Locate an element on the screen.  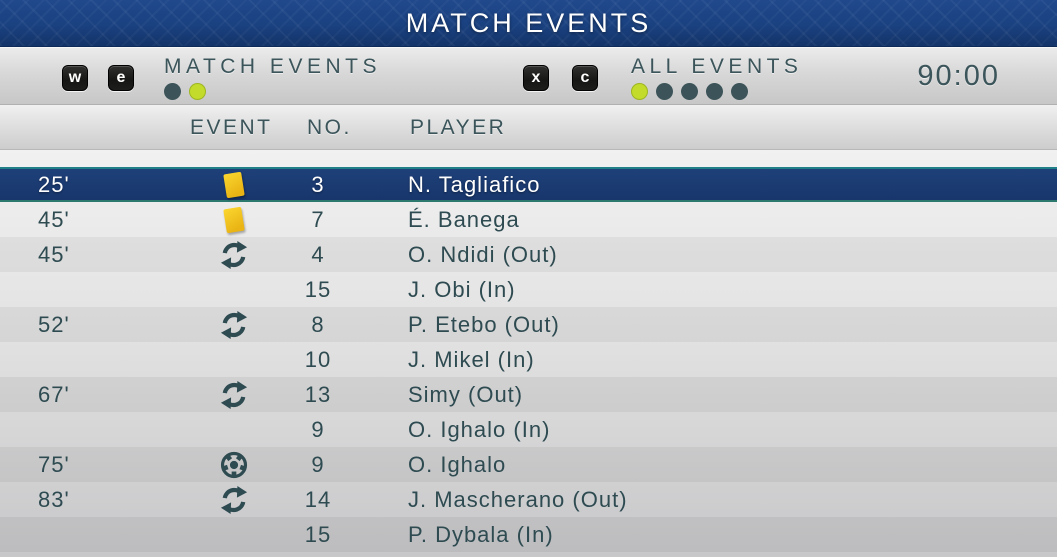
page-title: MATCH EVENTS is located at coordinates (528, 22).